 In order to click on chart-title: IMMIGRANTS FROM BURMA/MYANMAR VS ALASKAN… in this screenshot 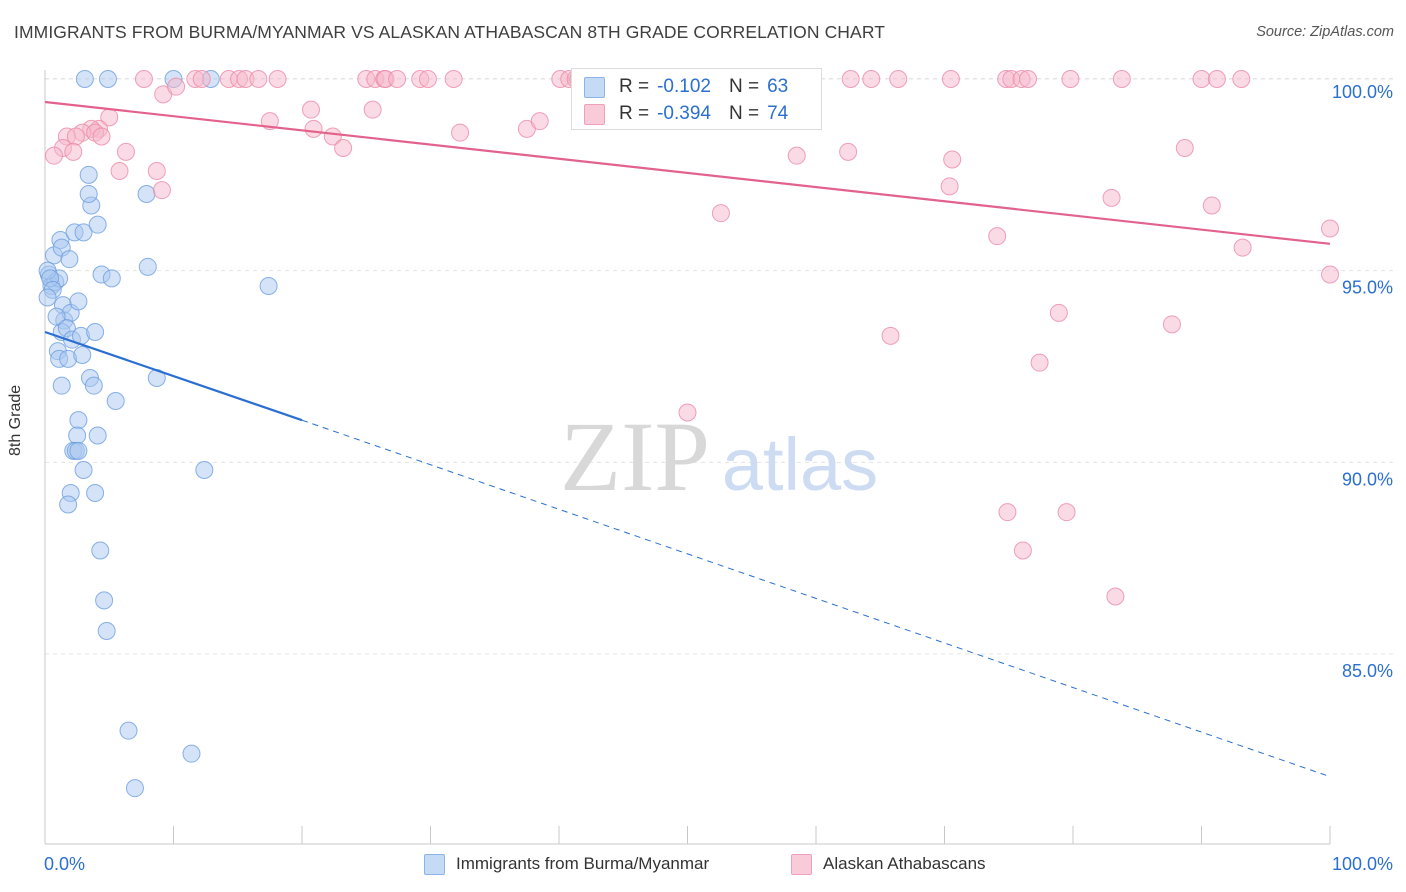, I will do `click(450, 32)`.